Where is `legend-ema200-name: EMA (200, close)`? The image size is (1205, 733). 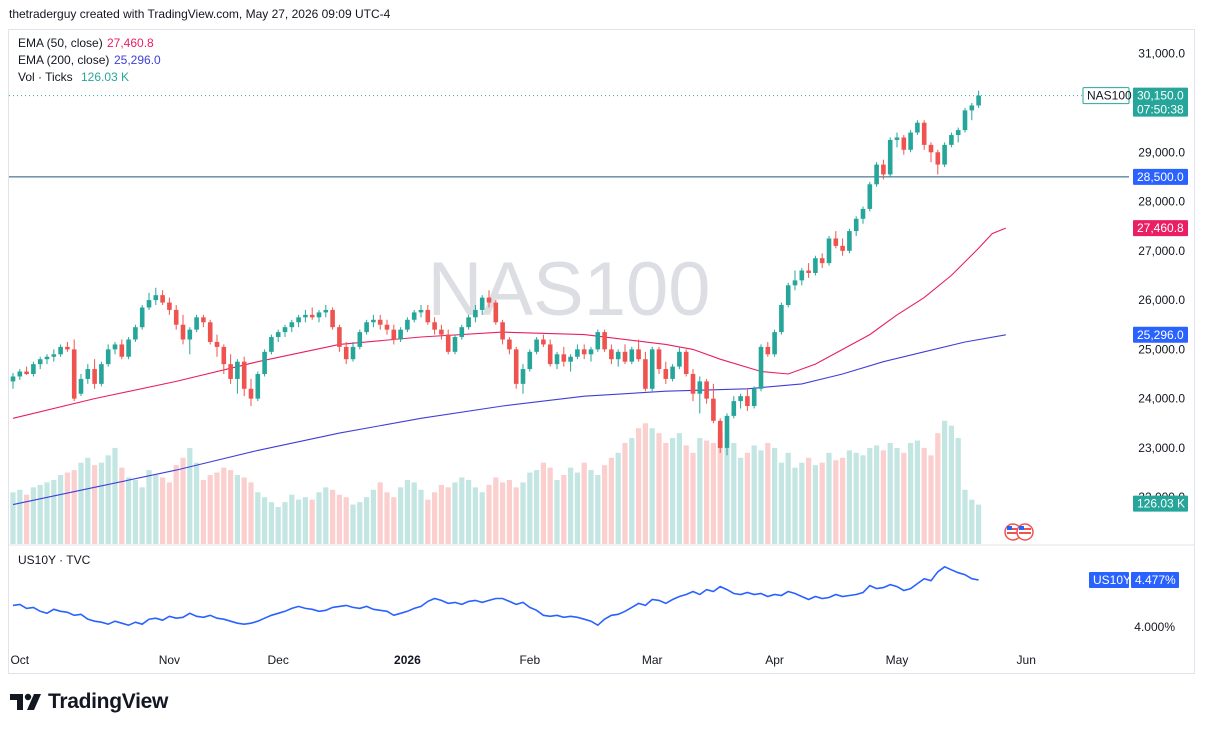 legend-ema200-name: EMA (200, close) is located at coordinates (63, 60).